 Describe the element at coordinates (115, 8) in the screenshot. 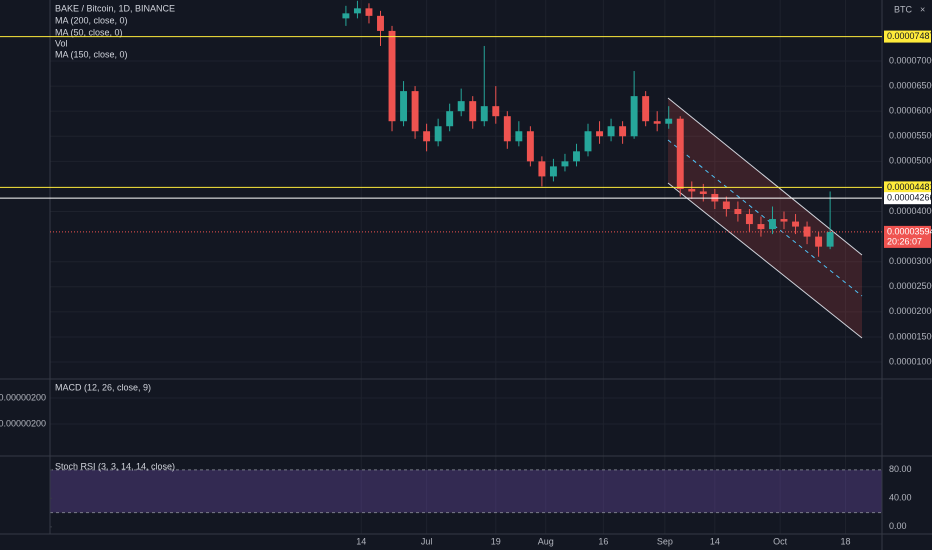

I see `symbol-title: BAKE / Bitcoin, 1D, BINANCE` at that location.